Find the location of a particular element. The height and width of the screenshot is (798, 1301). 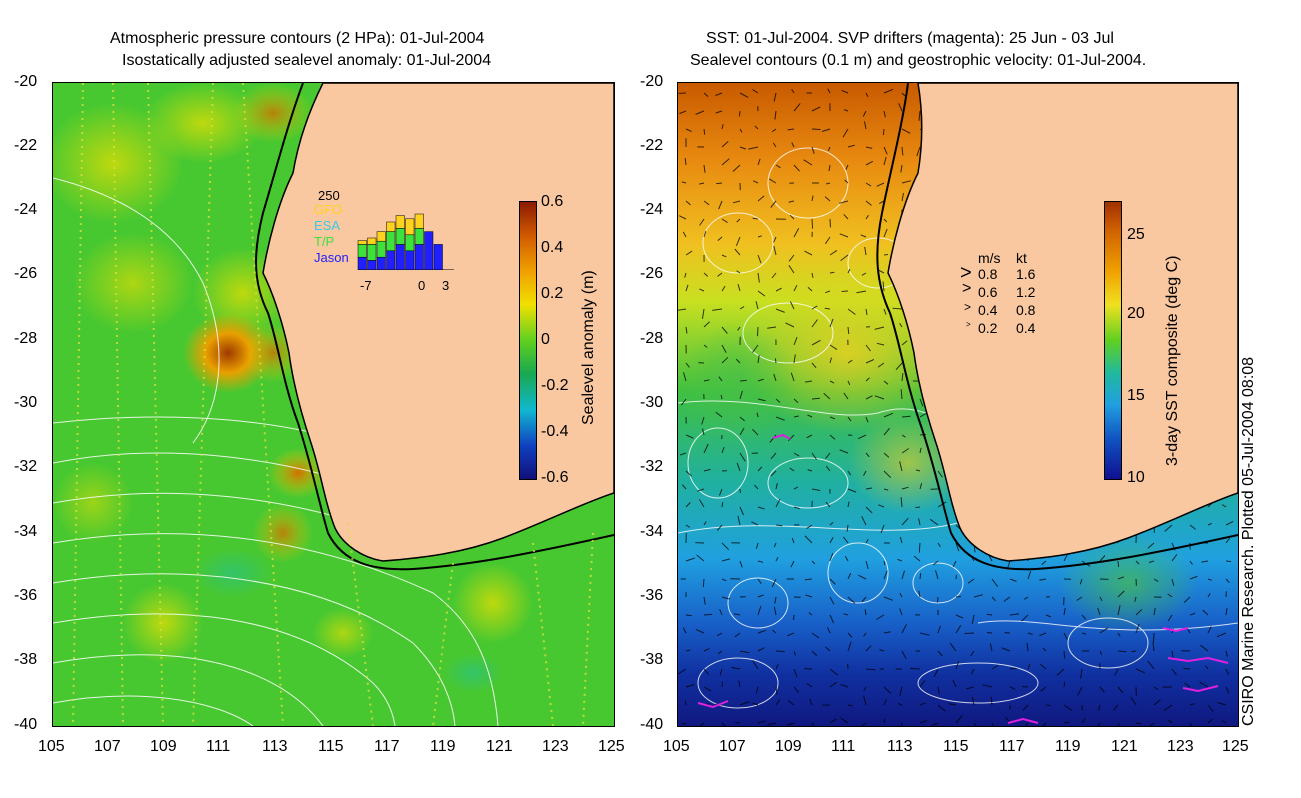

left-ytick: -36 is located at coordinates (26, 595).